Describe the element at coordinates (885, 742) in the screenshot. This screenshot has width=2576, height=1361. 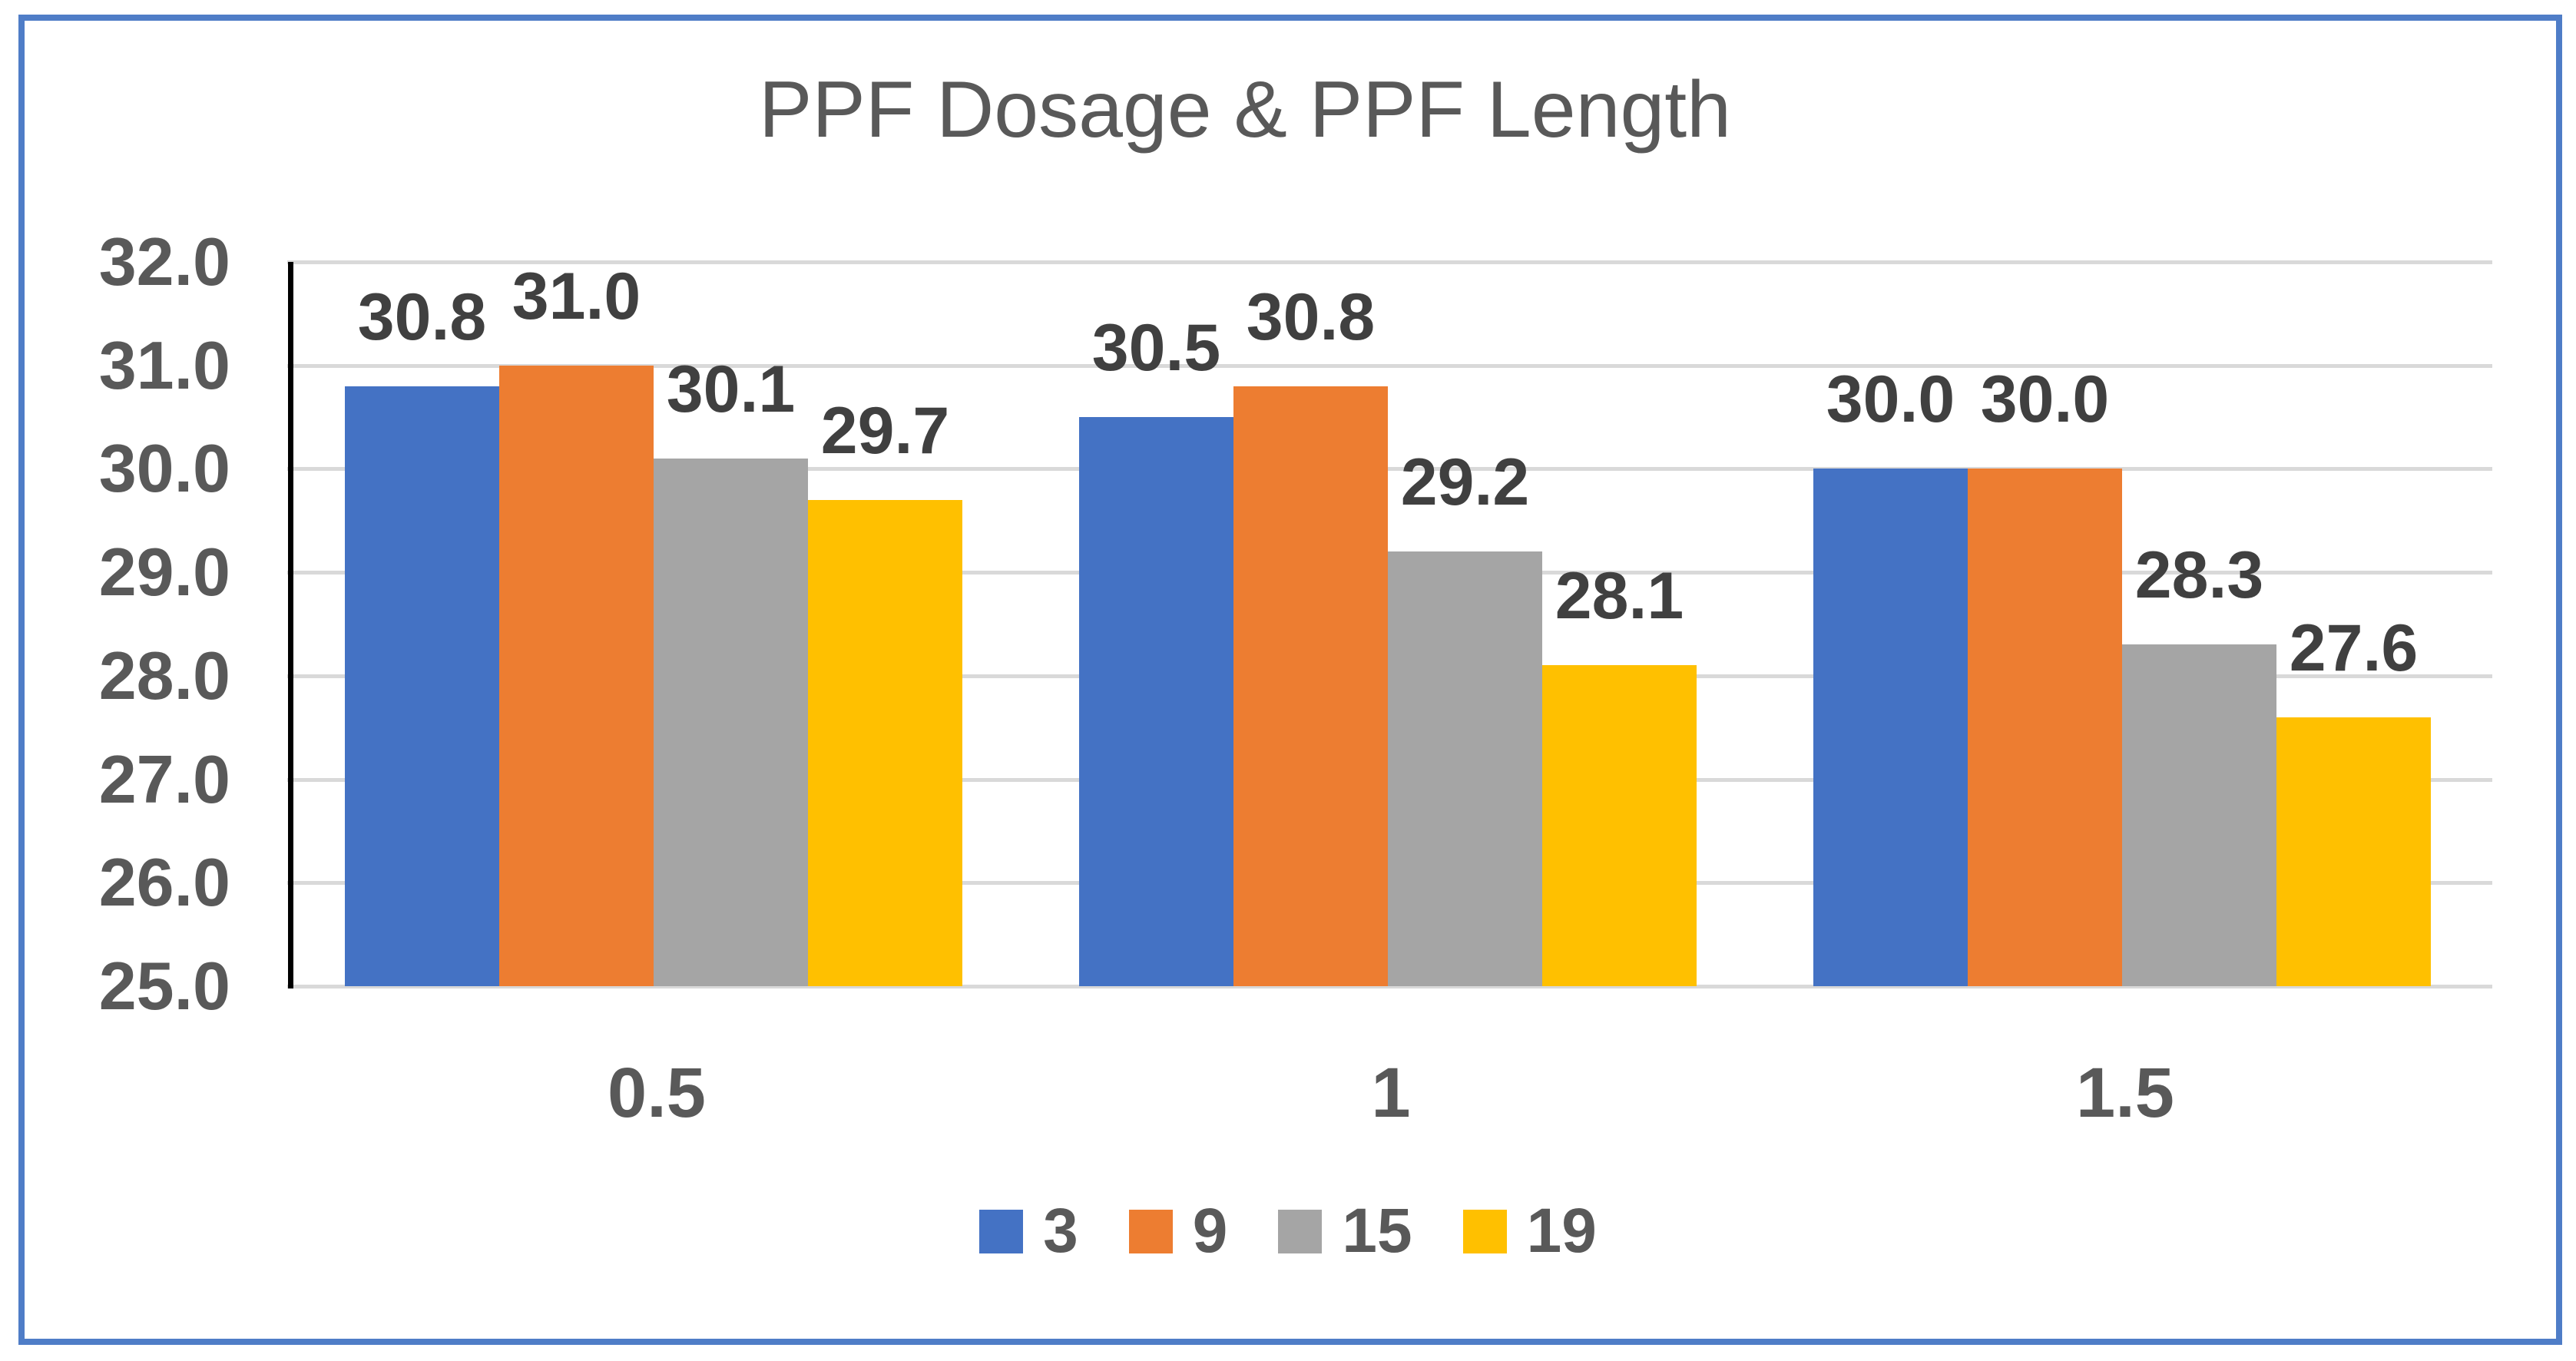
I see `bar-series-19-cat-0.5` at that location.